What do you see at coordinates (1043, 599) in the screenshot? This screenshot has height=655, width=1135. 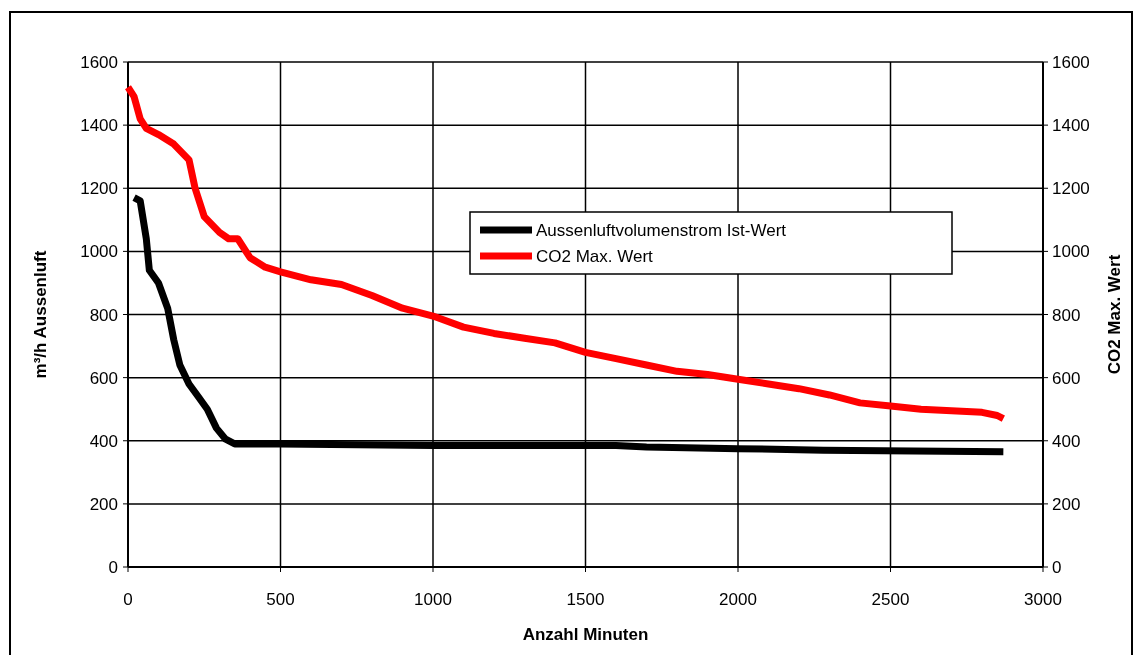 I see `x-tick-label: 3000` at bounding box center [1043, 599].